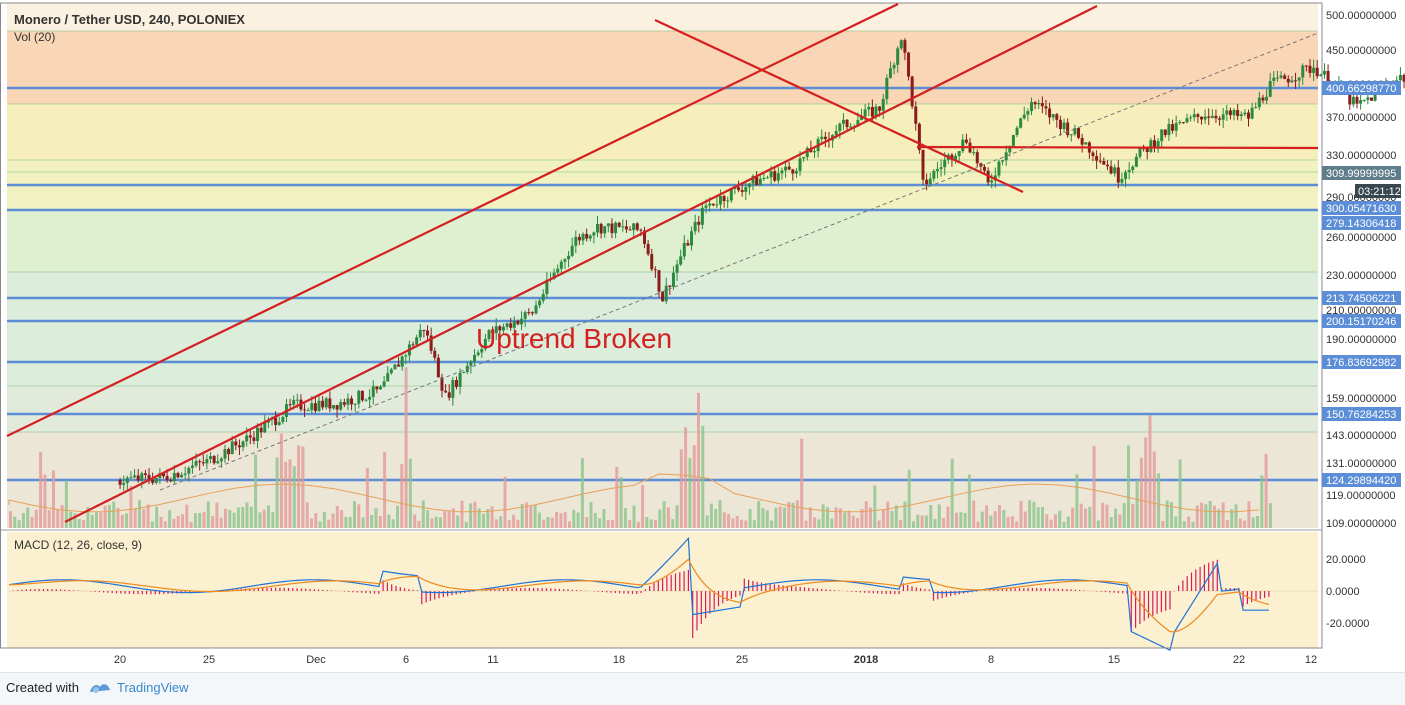 The image size is (1405, 705). What do you see at coordinates (1347, 624) in the screenshot?
I see `macd-tick-label: -20.0000` at bounding box center [1347, 624].